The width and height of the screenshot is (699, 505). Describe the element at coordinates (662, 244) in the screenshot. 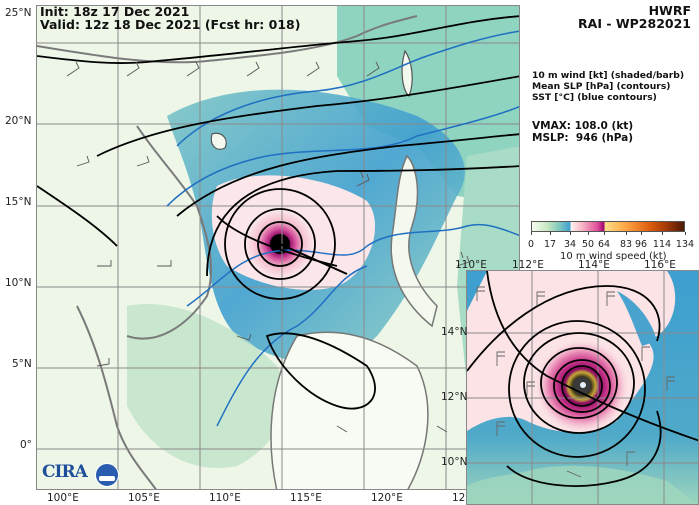

I see `colorbar-tick-114: 114` at that location.